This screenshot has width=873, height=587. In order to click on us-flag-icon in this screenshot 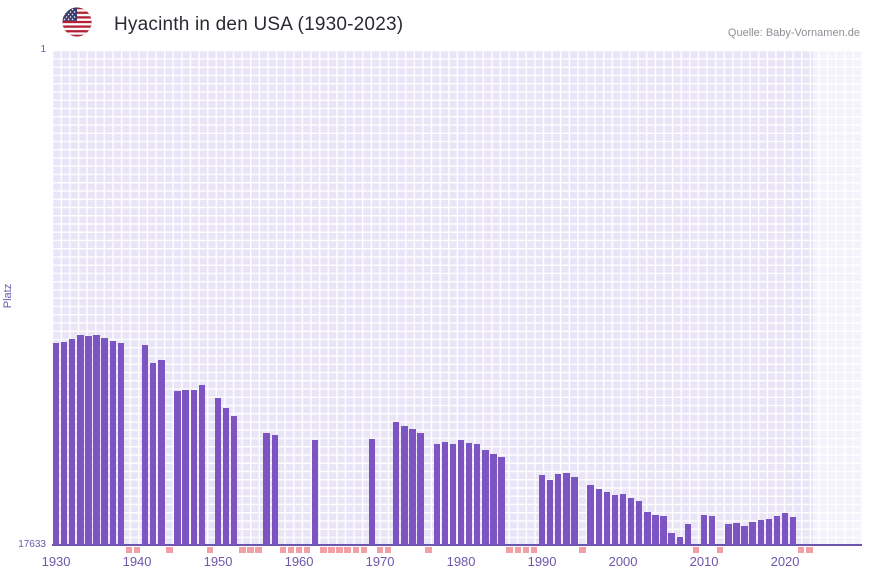, I will do `click(77, 22)`.